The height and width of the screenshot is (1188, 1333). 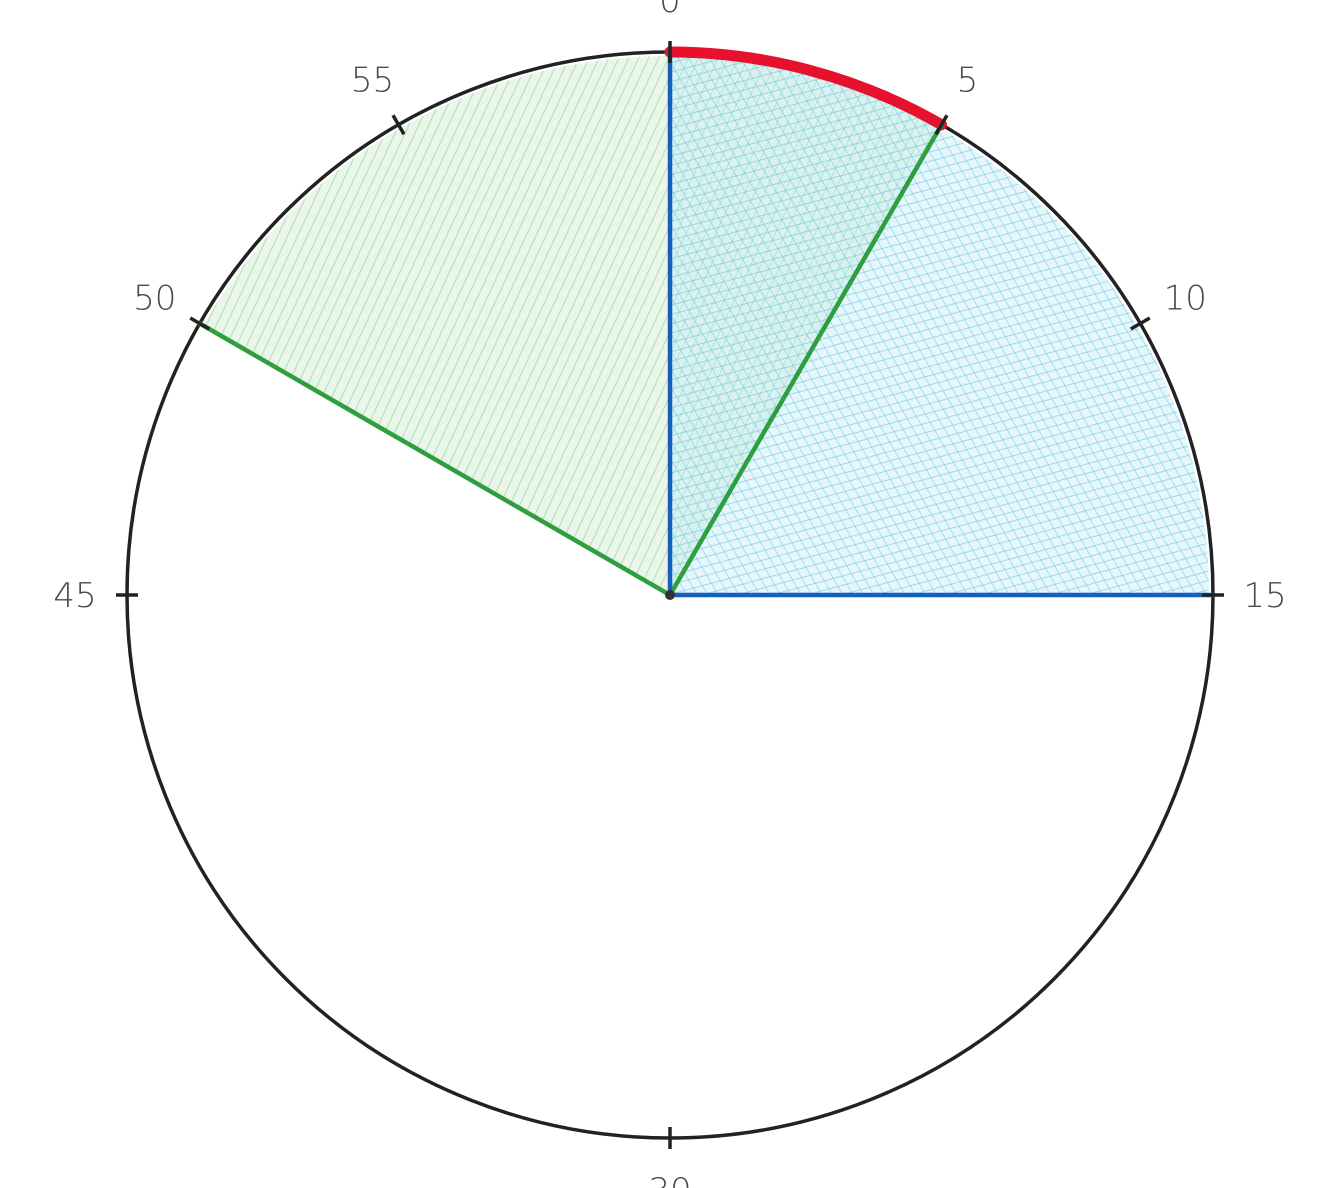 What do you see at coordinates (968, 81) in the screenshot?
I see `tick-label-5: 5` at bounding box center [968, 81].